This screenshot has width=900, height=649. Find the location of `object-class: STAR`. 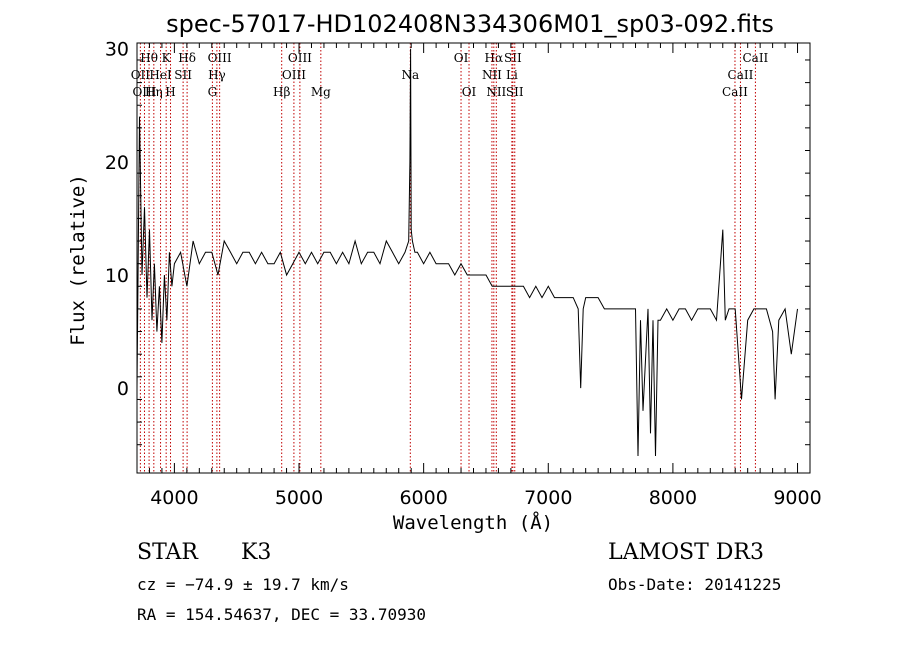

object-class: STAR is located at coordinates (167, 552).